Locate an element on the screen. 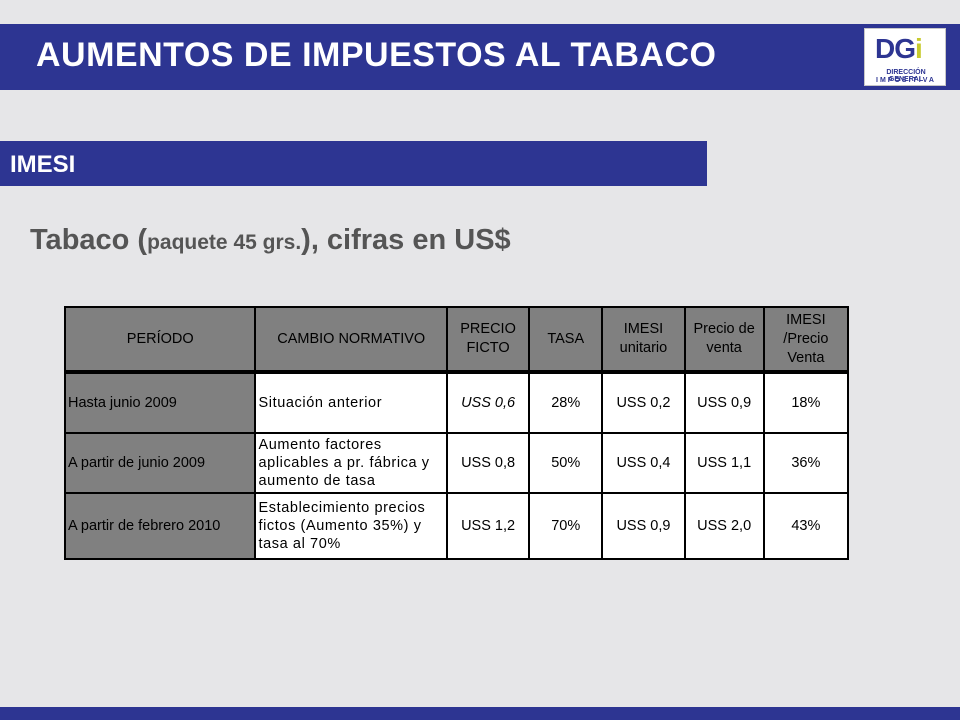  cell-precio-ficto: USS 0,8 is located at coordinates (488, 463).